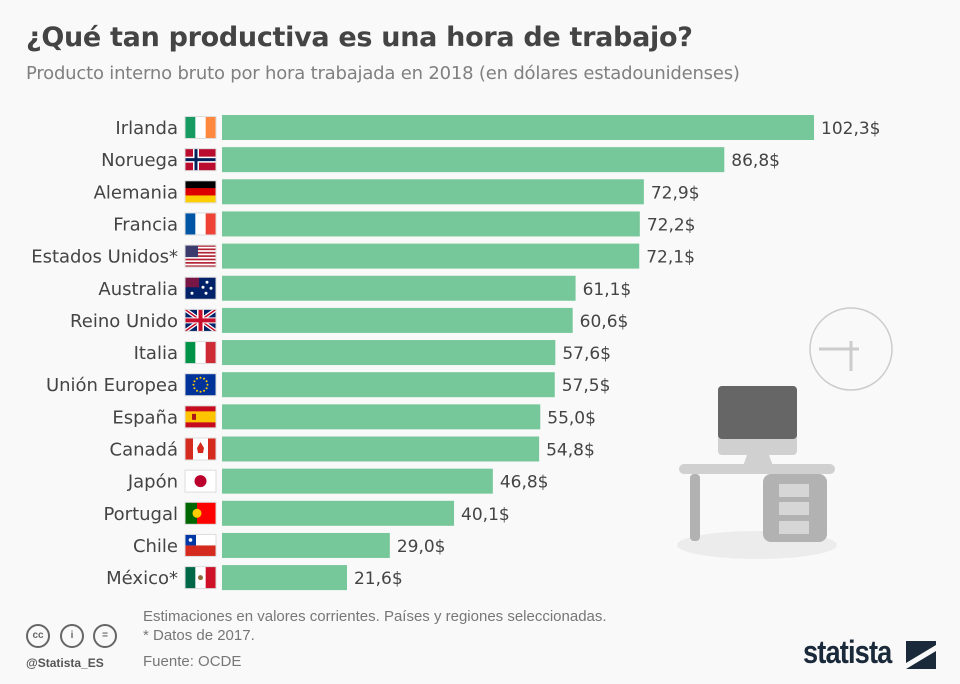 The height and width of the screenshot is (684, 960). Describe the element at coordinates (200, 224) in the screenshot. I see `france-flag-icon` at that location.